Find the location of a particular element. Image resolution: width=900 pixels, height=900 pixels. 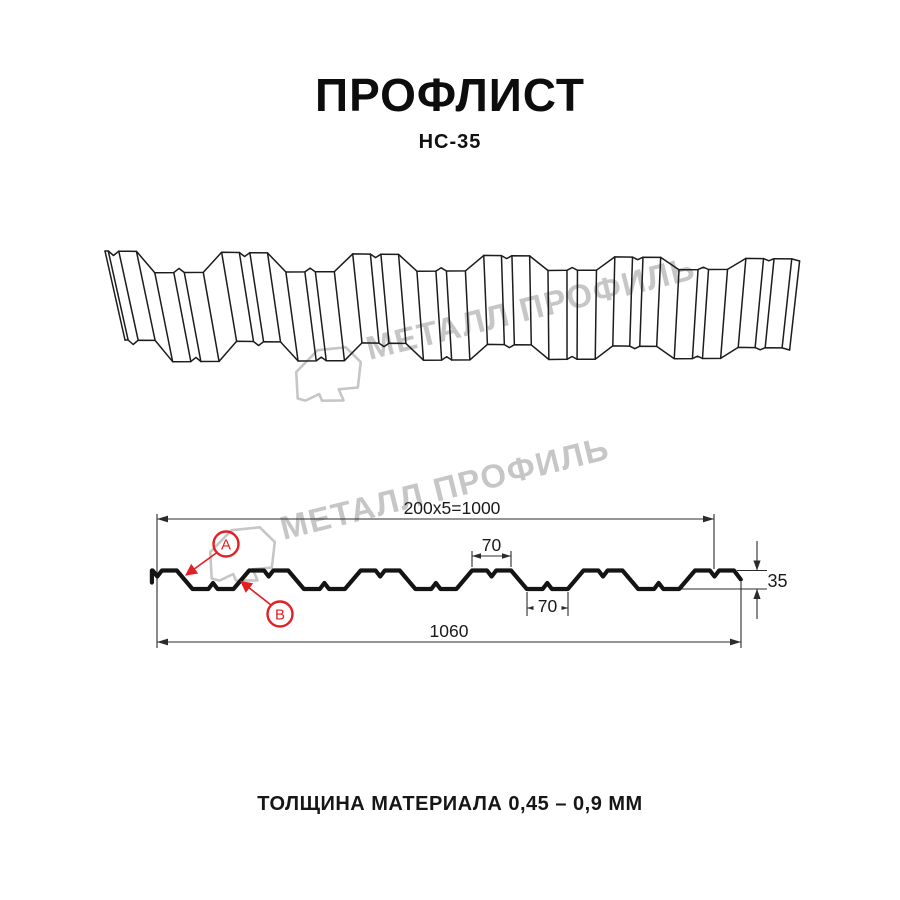

point-b-circle is located at coordinates (280, 614).